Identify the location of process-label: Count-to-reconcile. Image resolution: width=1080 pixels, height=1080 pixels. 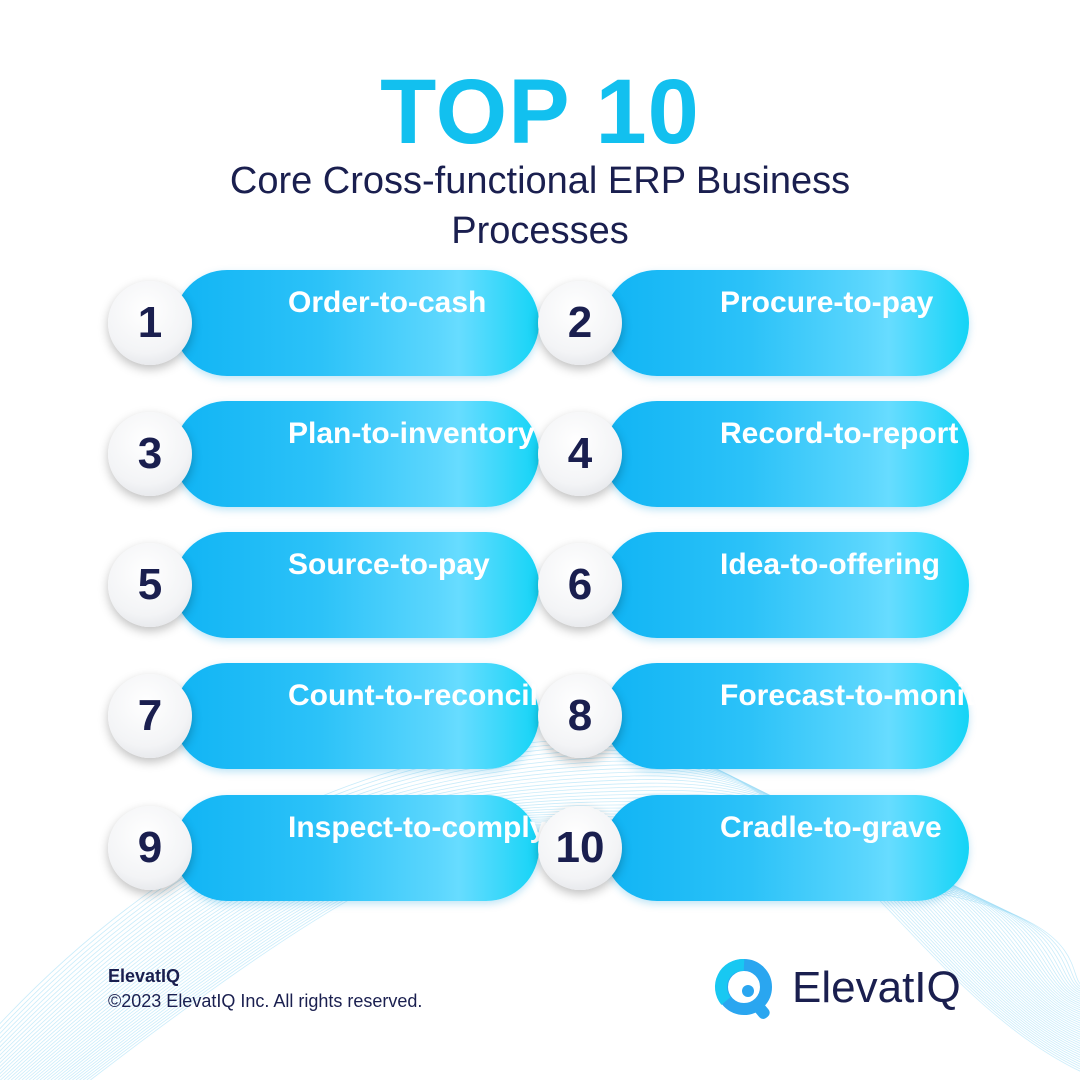
(421, 695).